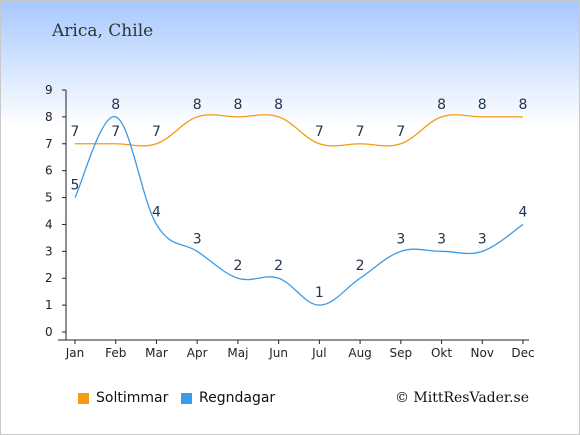 The height and width of the screenshot is (435, 580). Describe the element at coordinates (75, 186) in the screenshot. I see `data-label-regndagar: 5` at that location.